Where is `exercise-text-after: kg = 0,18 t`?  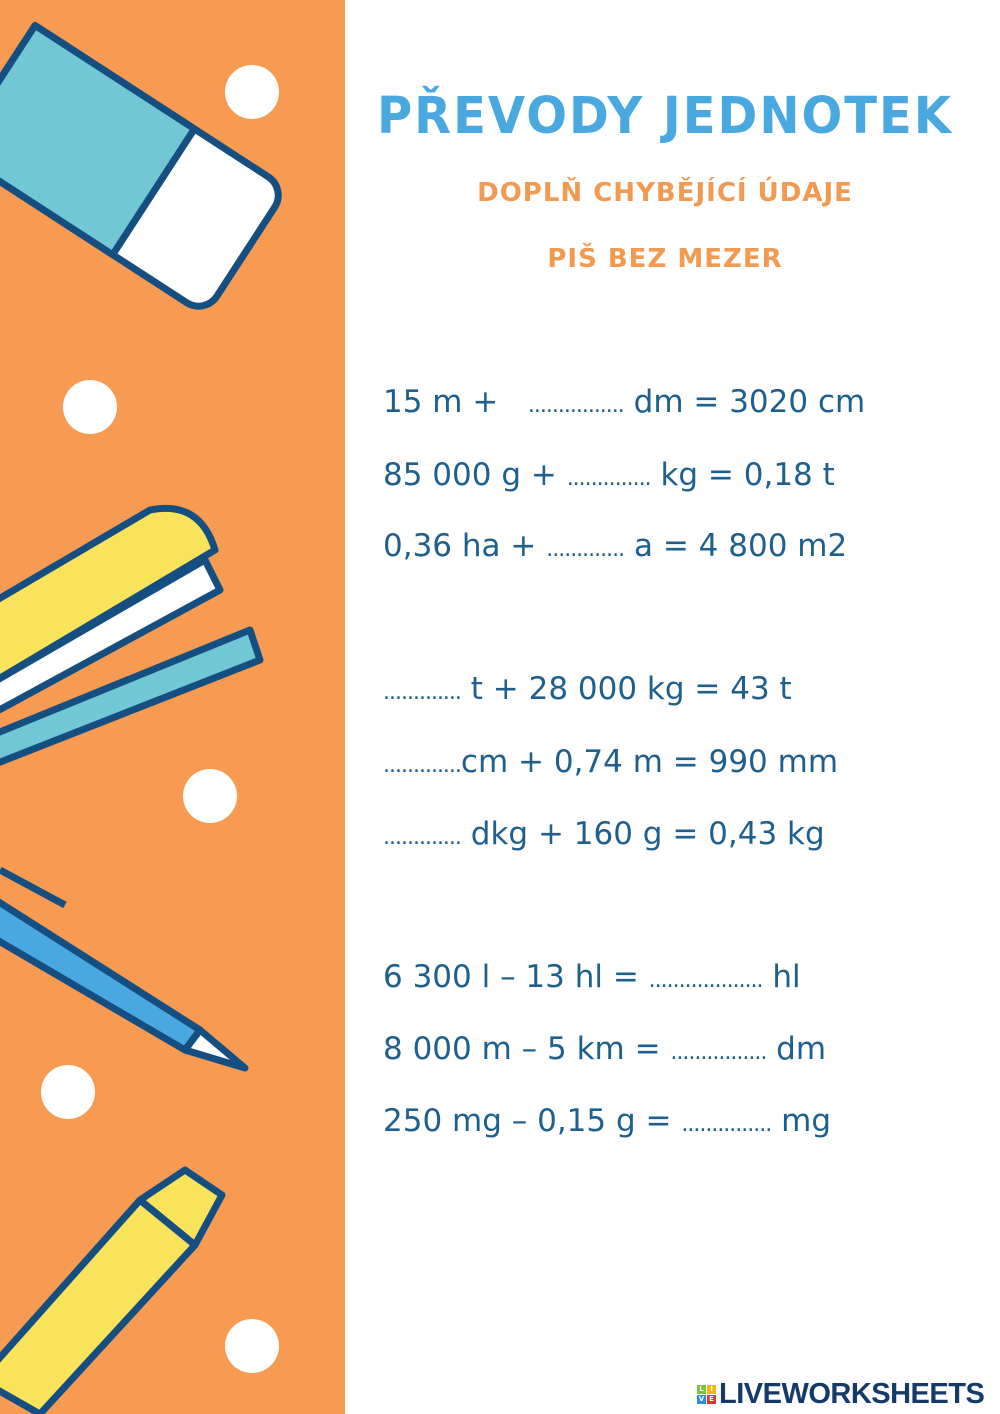
exercise-text-after: kg = 0,18 t is located at coordinates (742, 475).